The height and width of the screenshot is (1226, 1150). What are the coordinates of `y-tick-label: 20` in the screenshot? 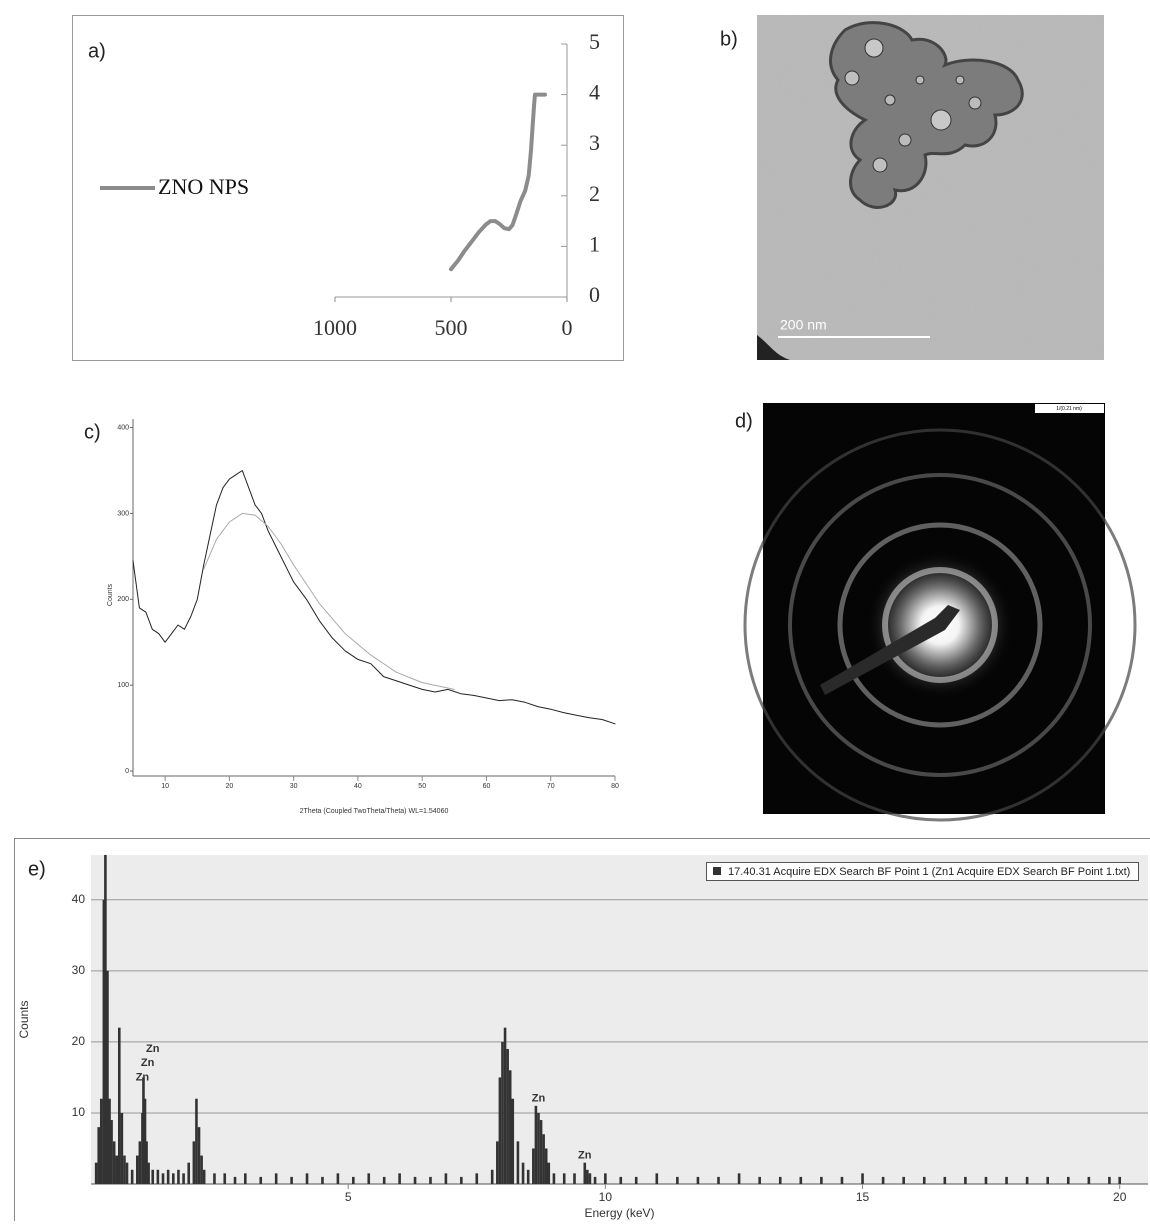 It's located at (79, 1041).